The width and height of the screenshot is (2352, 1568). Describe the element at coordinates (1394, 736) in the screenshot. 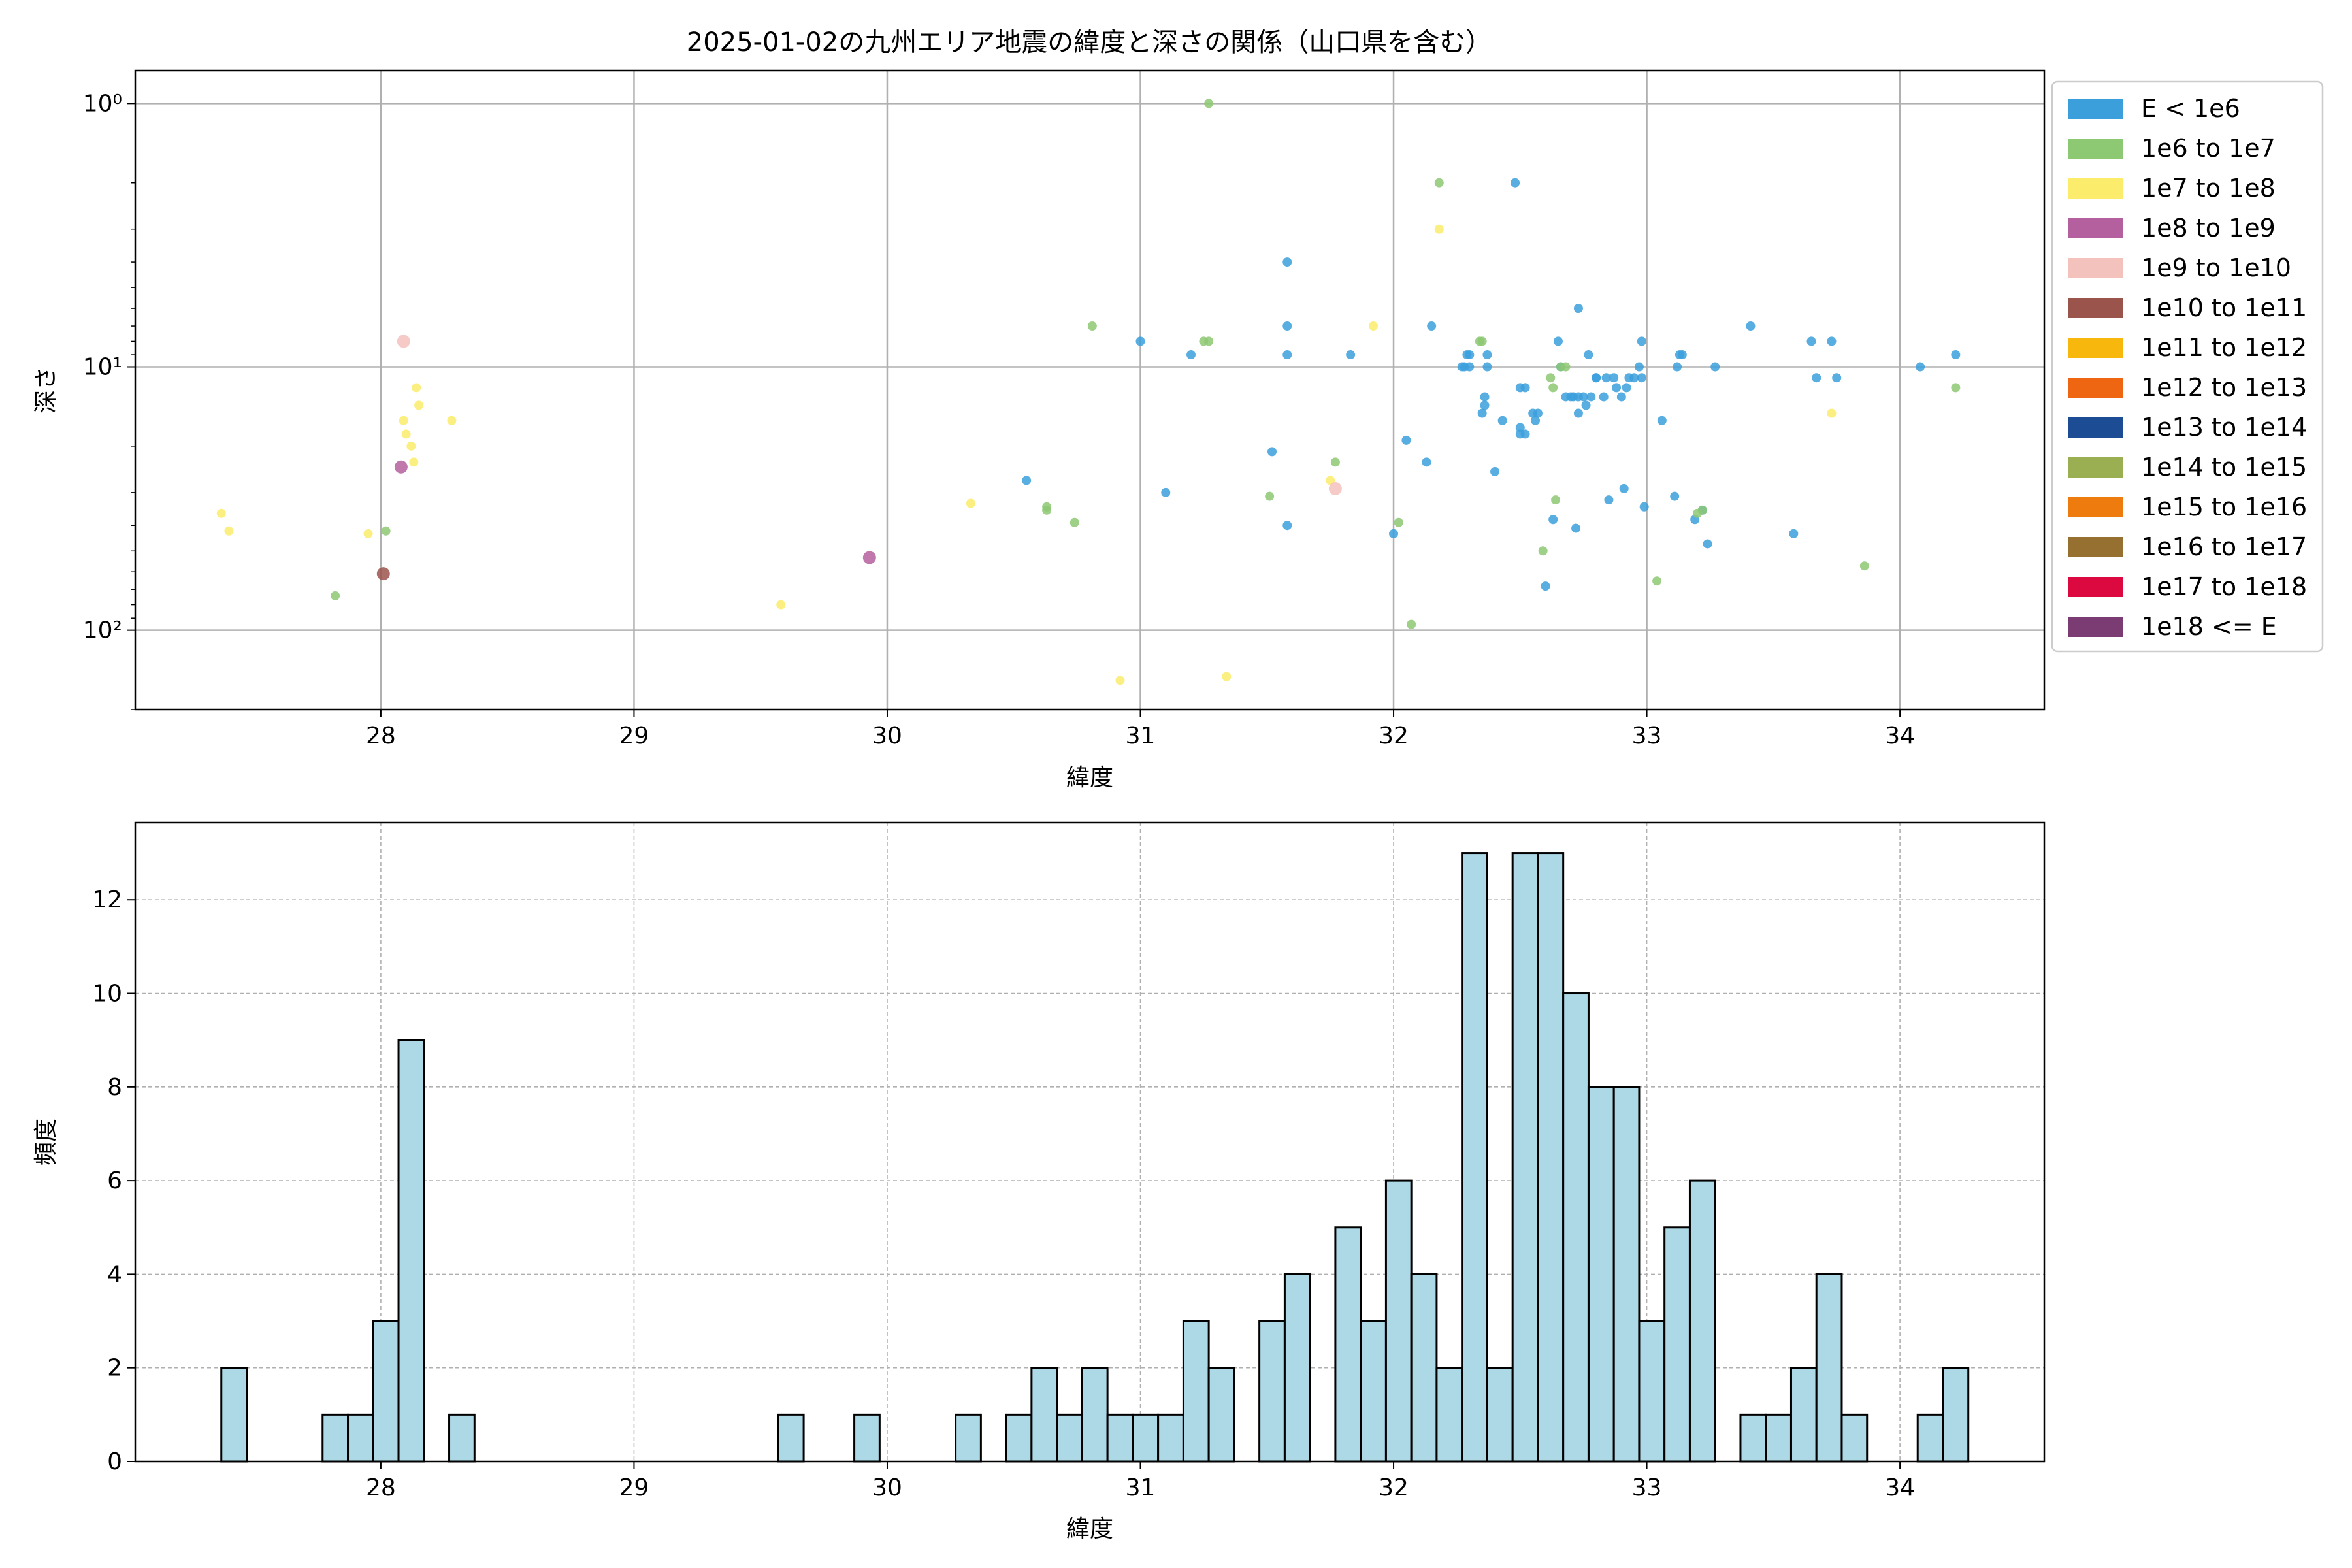

I see `scatter-x-tick-label: 32` at that location.